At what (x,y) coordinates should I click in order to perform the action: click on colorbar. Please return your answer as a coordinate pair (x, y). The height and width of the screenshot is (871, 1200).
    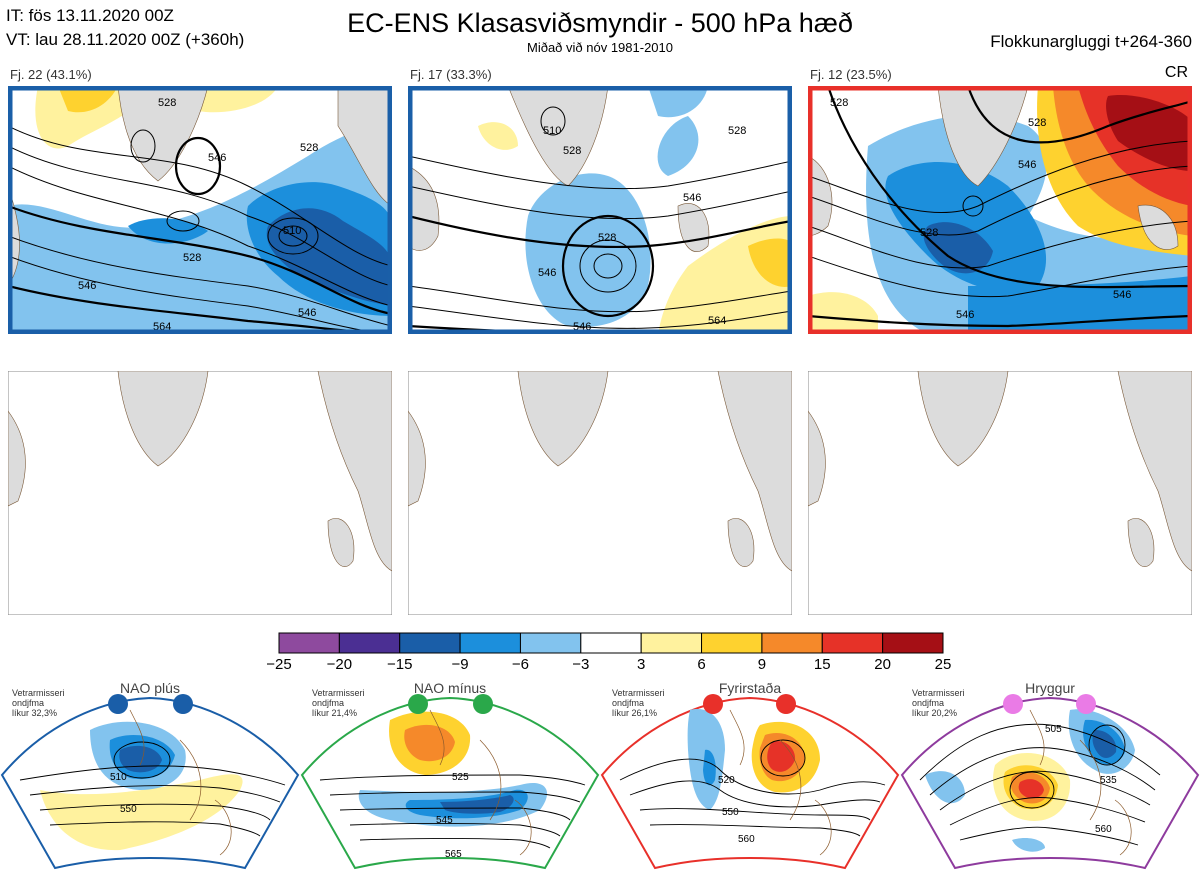
    Looking at the image, I should click on (611, 643).